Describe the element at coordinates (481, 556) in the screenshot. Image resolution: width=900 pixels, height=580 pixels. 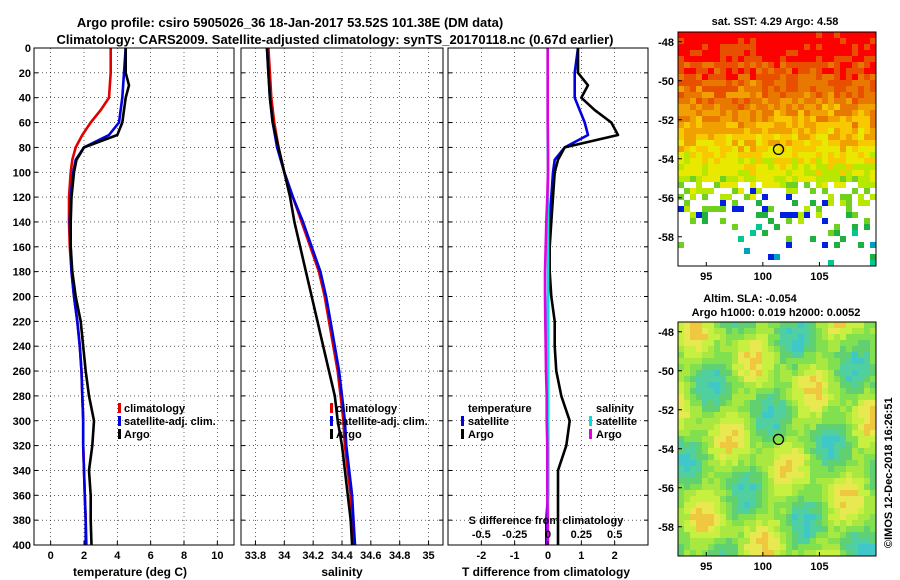
I see `x-tick-label: -2` at that location.